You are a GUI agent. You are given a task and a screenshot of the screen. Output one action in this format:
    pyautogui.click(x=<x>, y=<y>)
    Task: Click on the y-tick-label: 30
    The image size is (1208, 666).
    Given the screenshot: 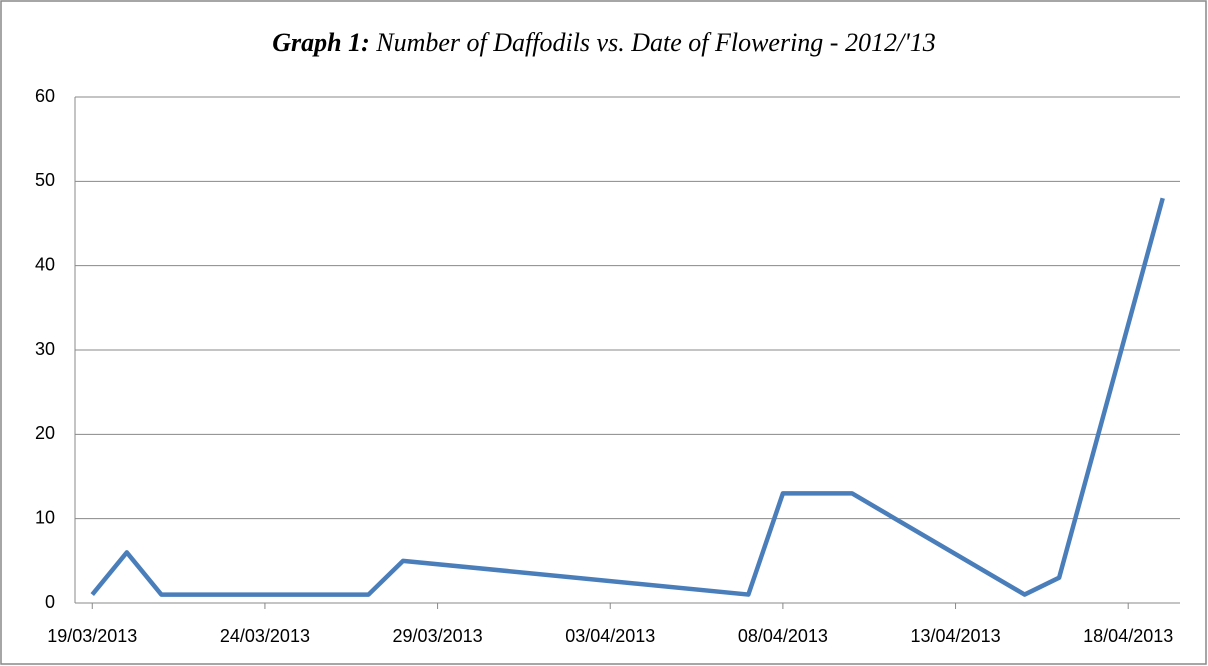 What is the action you would take?
    pyautogui.click(x=45, y=349)
    